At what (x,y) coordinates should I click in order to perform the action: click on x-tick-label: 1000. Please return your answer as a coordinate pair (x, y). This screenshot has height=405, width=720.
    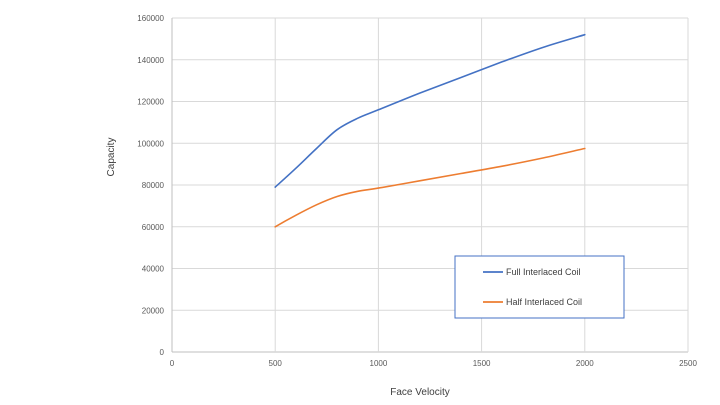
    Looking at the image, I should click on (379, 363).